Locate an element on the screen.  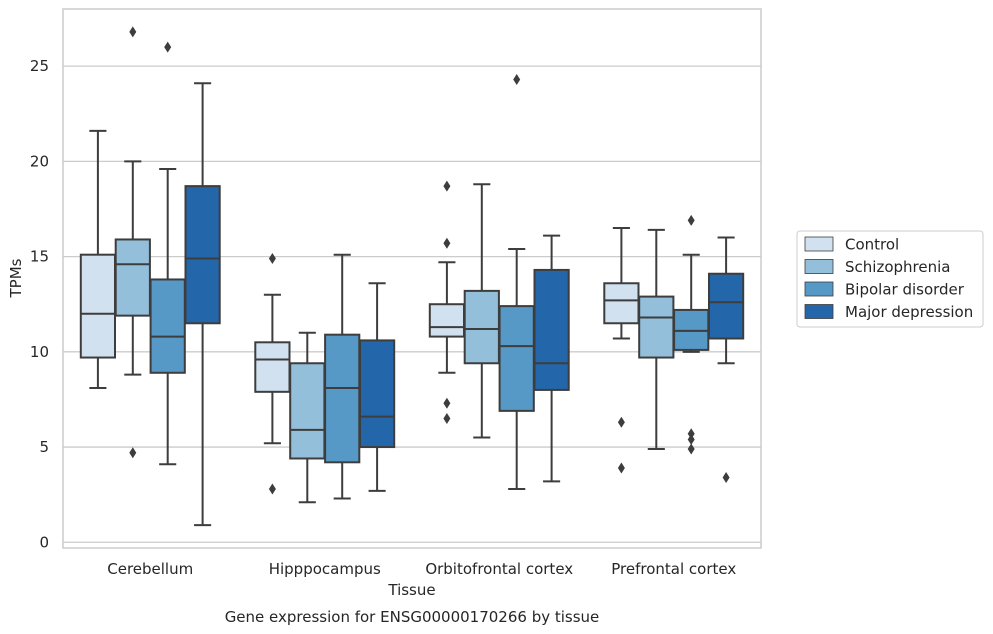
x-tick-label: Orbitofrontal cortex is located at coordinates (499, 569).